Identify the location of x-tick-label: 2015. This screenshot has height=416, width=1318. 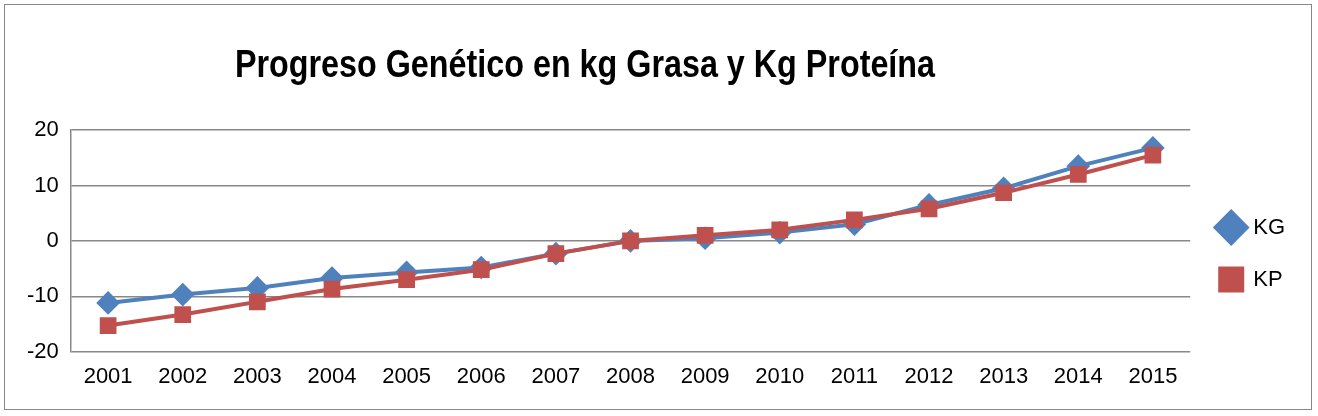
(1153, 375).